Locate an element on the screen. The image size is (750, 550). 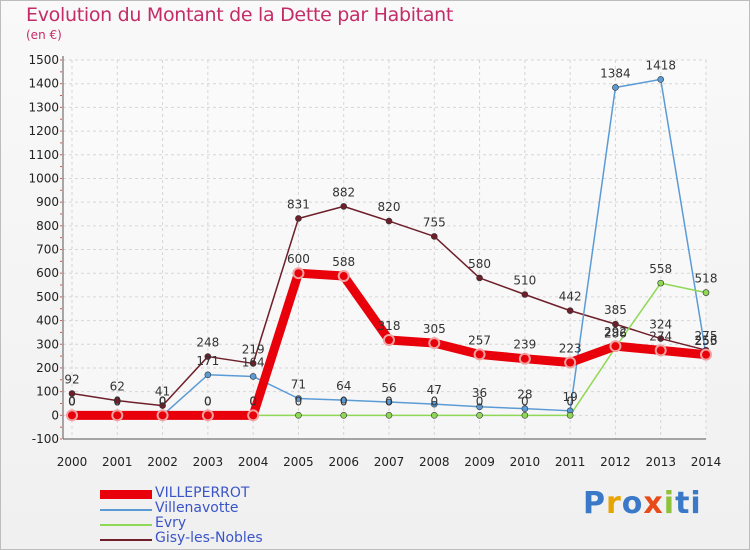
x-tick-label: 2014 is located at coordinates (706, 462).